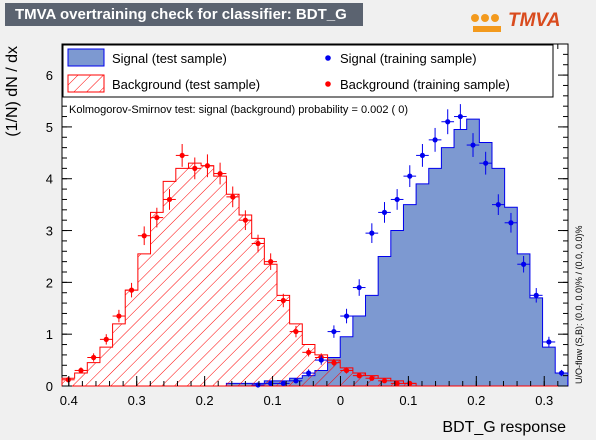 The height and width of the screenshot is (440, 596). I want to click on legend-background-train-marker, so click(328, 84).